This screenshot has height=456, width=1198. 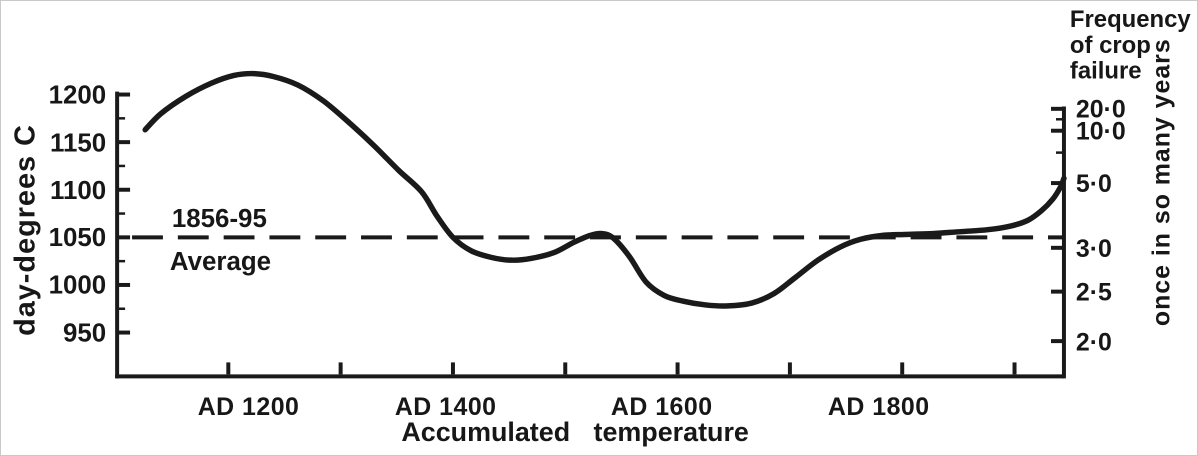 I want to click on x-tick-label: AD 1800, so click(x=879, y=407).